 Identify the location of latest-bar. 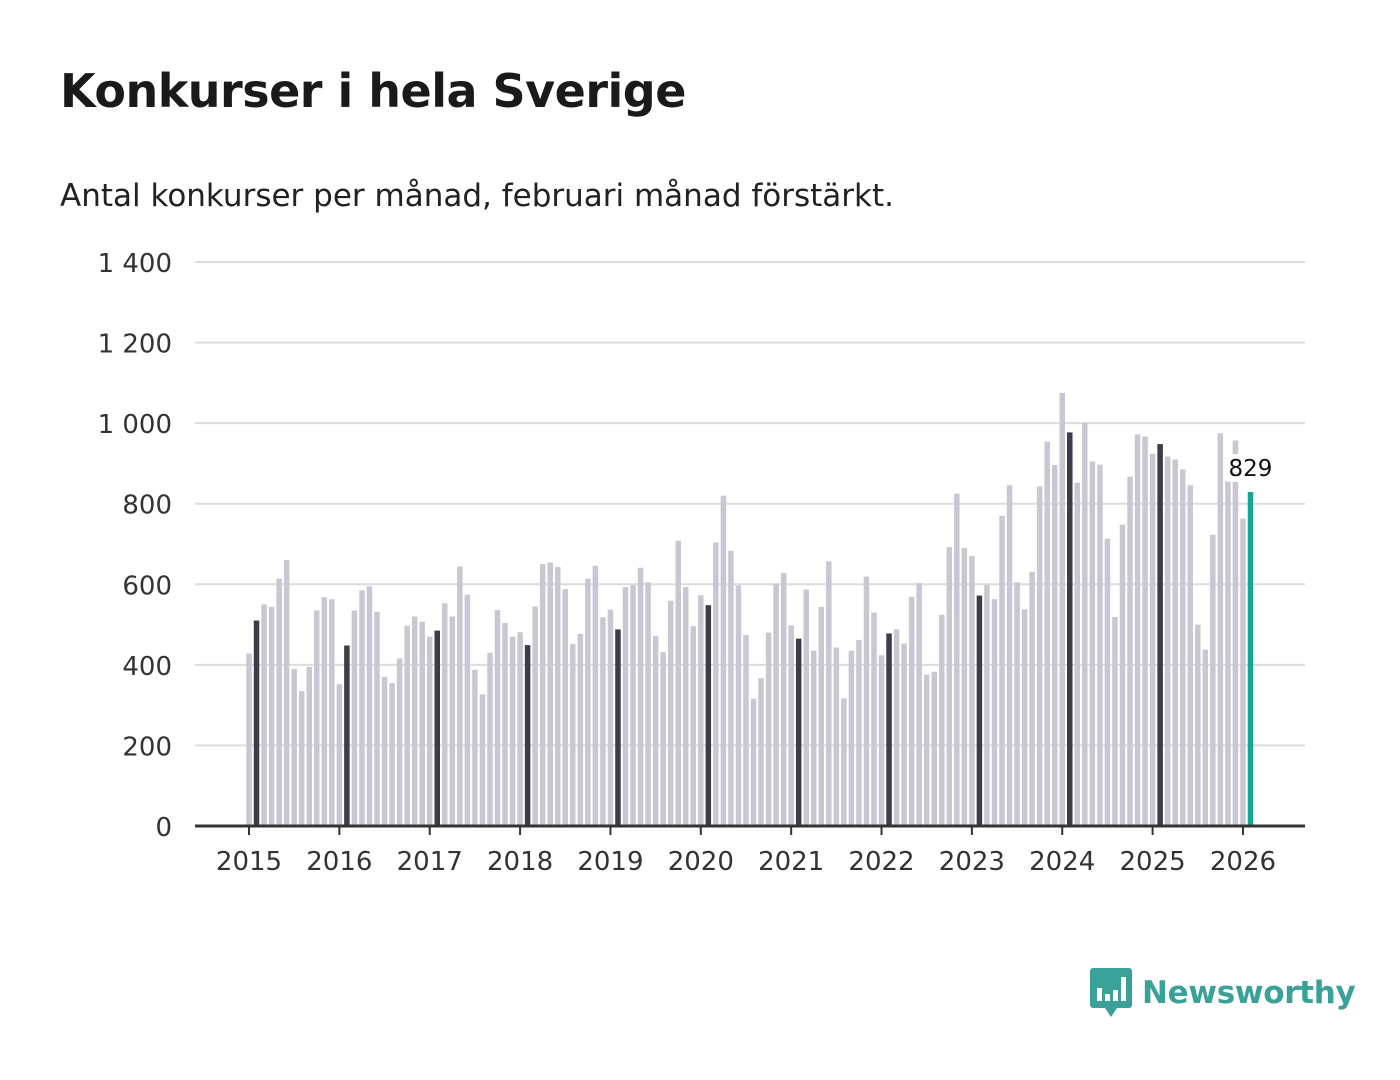
(1250, 659).